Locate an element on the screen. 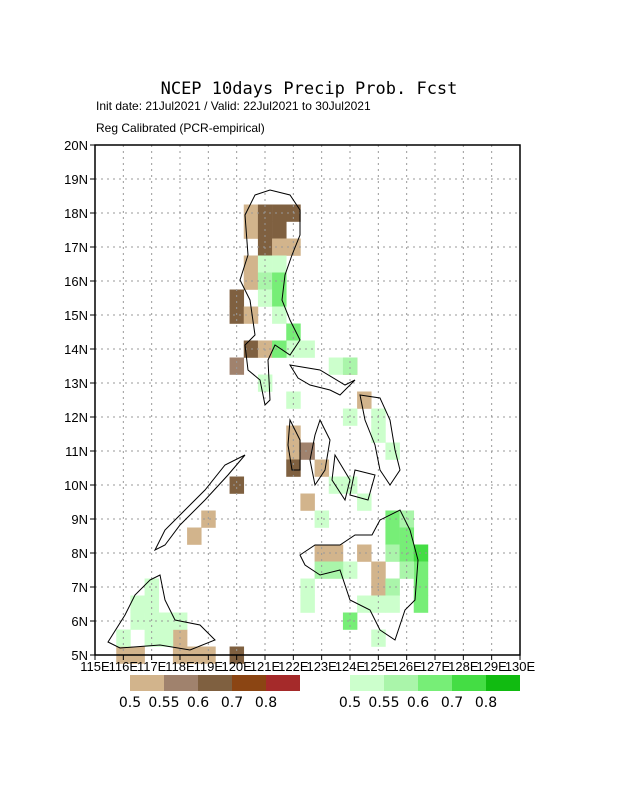 This screenshot has height=804, width=618. lon-tick-label: 125E is located at coordinates (378, 666).